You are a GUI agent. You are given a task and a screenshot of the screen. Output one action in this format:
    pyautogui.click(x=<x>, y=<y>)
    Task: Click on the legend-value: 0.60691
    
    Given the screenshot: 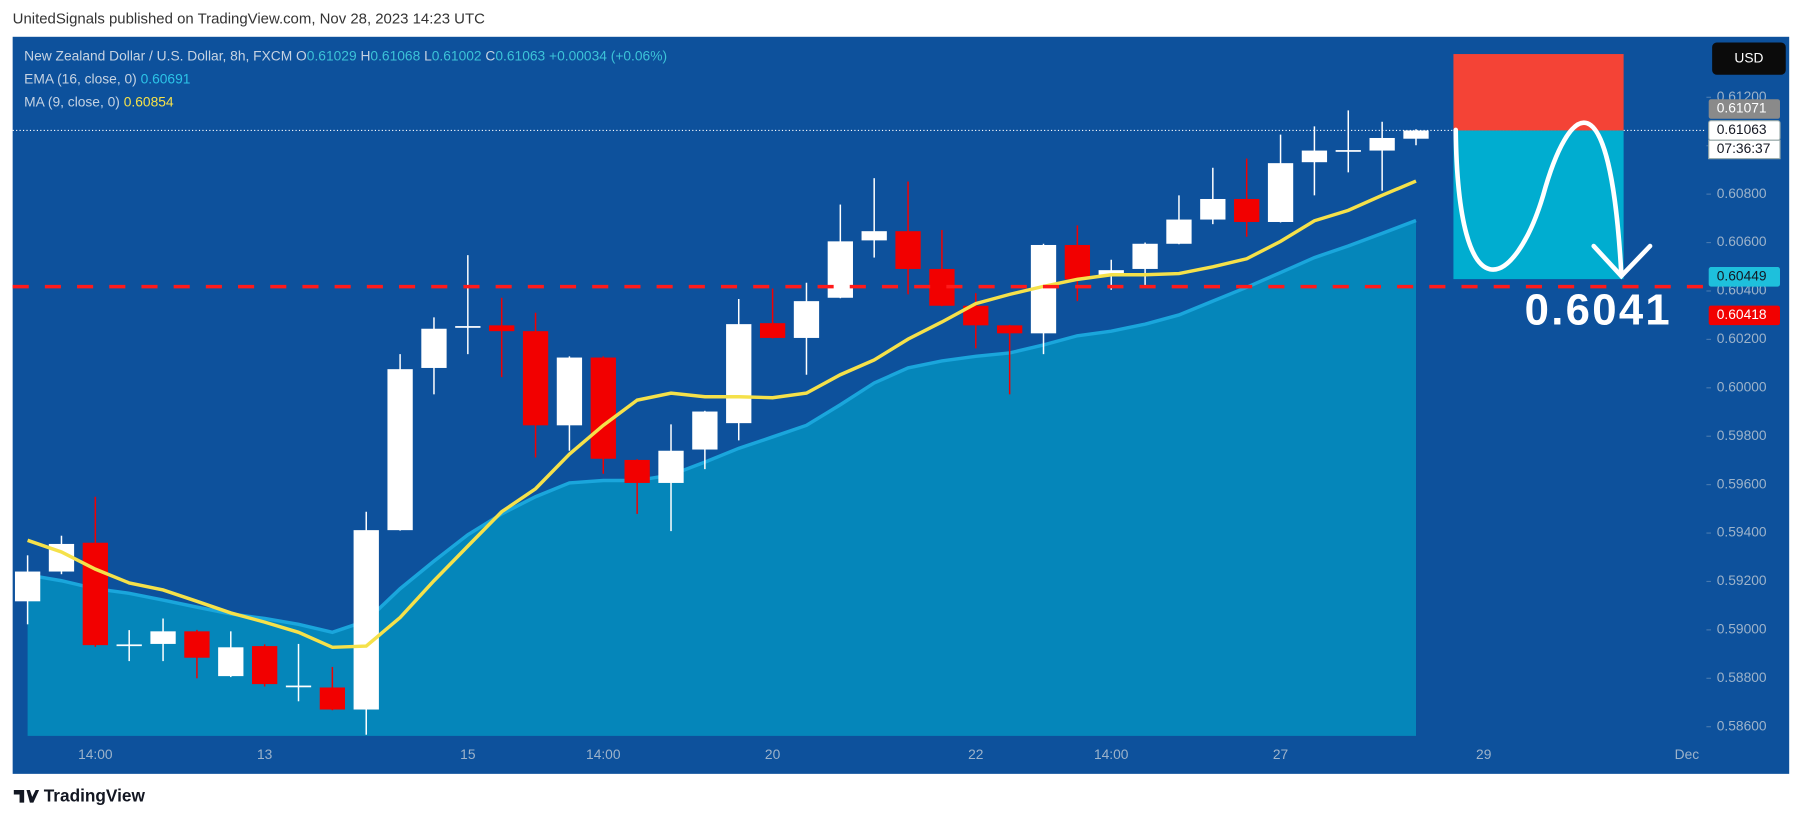 What is the action you would take?
    pyautogui.click(x=166, y=78)
    